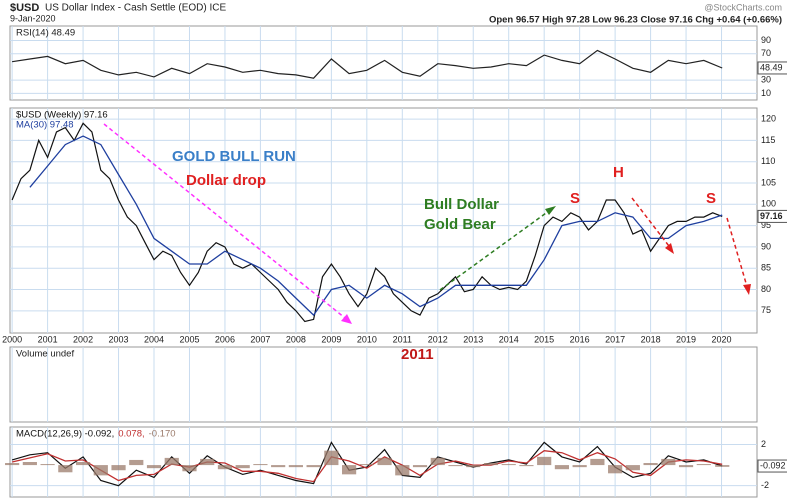 The width and height of the screenshot is (787, 503). I want to click on annotation: GOLD BULL RUN, so click(234, 156).